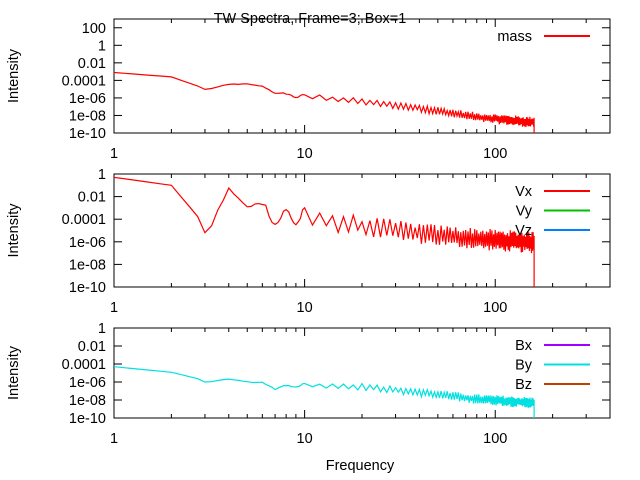  I want to click on legend-label-bz: Bz, so click(523, 385).